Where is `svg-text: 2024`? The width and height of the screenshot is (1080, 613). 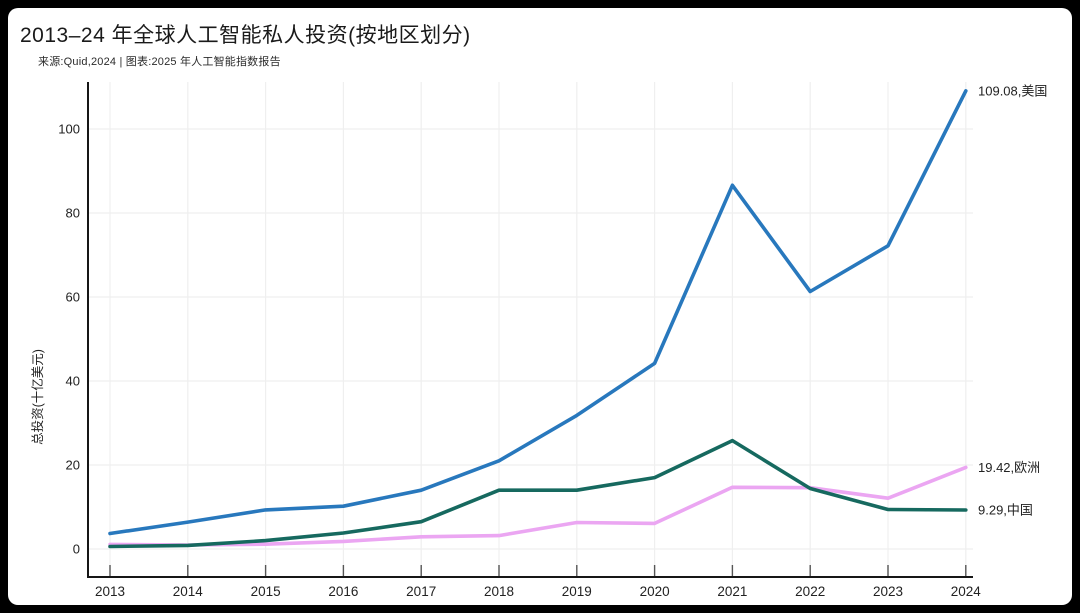
svg-text: 2024 is located at coordinates (966, 591).